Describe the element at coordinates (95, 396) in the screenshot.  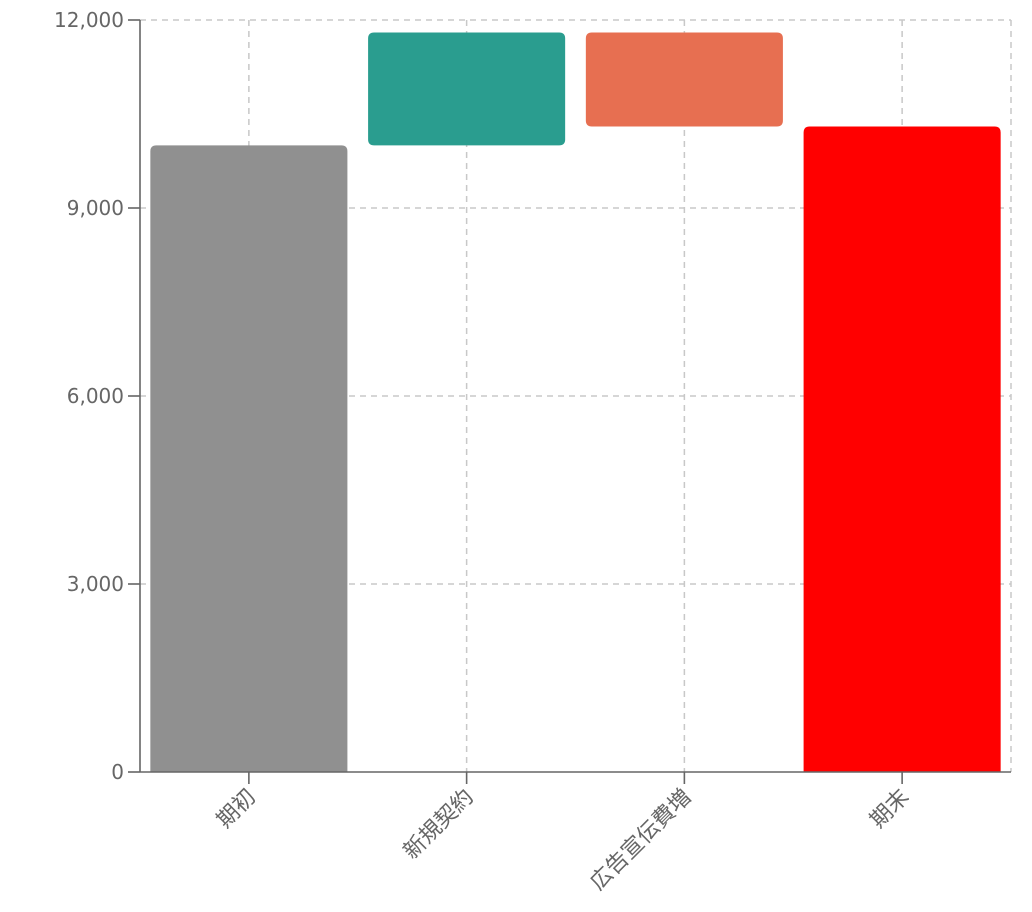
I see `y-tick-label: 6,000` at that location.